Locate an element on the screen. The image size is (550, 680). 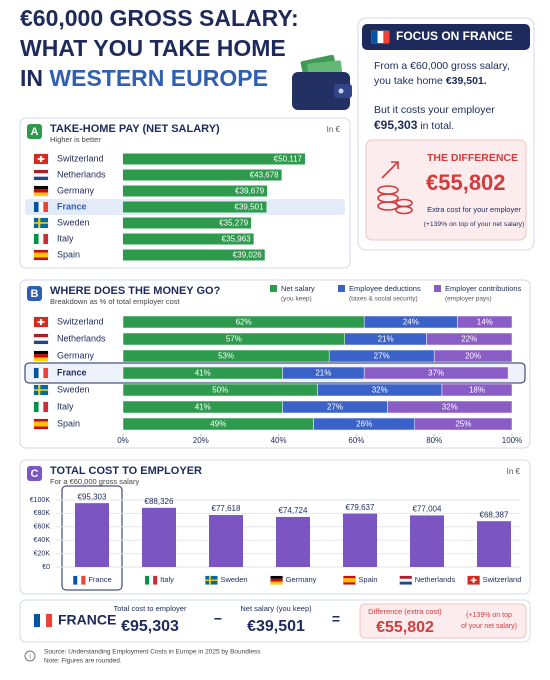
value-label: 41% is located at coordinates (203, 407).